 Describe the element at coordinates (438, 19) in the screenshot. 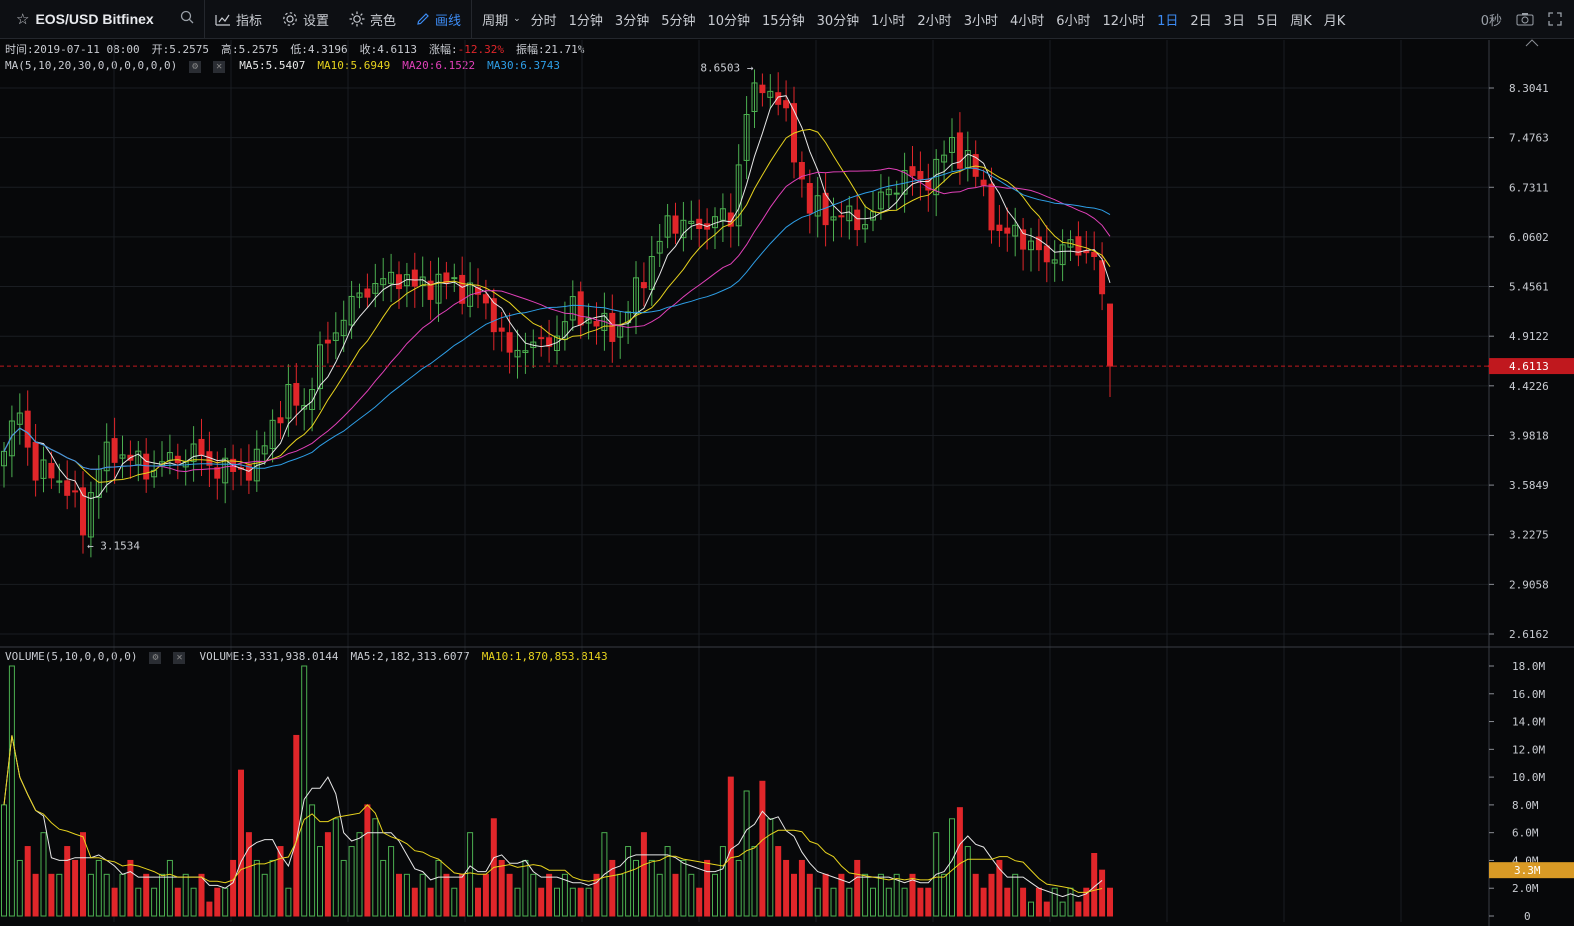

I see `draw-line-button: 画线` at that location.